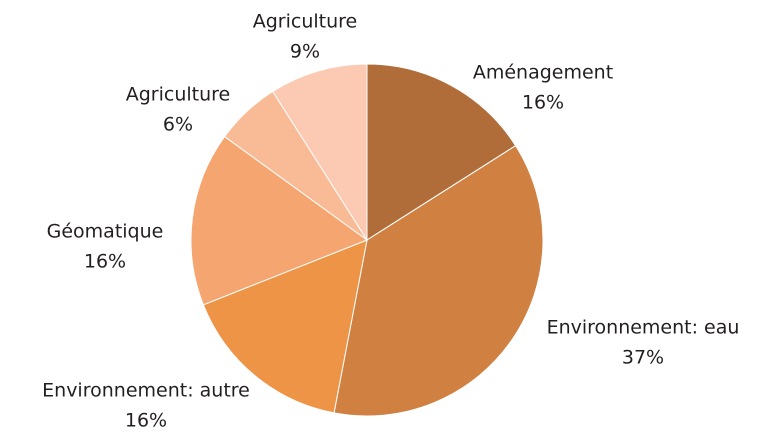 Image resolution: width=768 pixels, height=437 pixels. Describe the element at coordinates (305, 52) in the screenshot. I see `slice-value-label: 9%` at that location.